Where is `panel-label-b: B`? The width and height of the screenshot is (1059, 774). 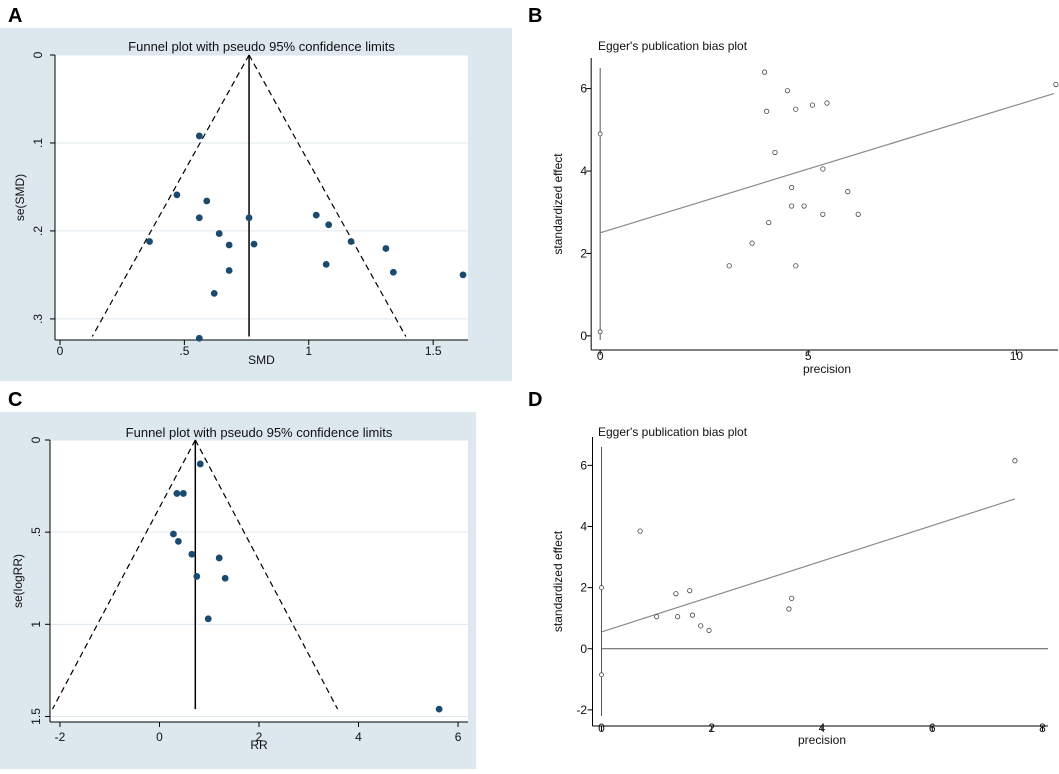 panel-label-b: B is located at coordinates (535, 16).